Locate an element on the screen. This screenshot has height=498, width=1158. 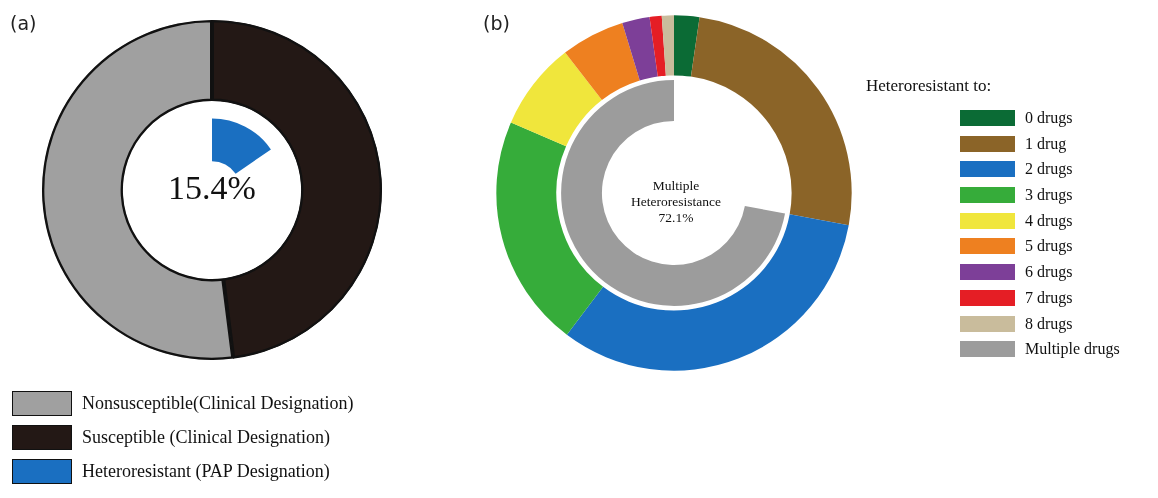
legend-label: 2 drugs is located at coordinates (1049, 169).